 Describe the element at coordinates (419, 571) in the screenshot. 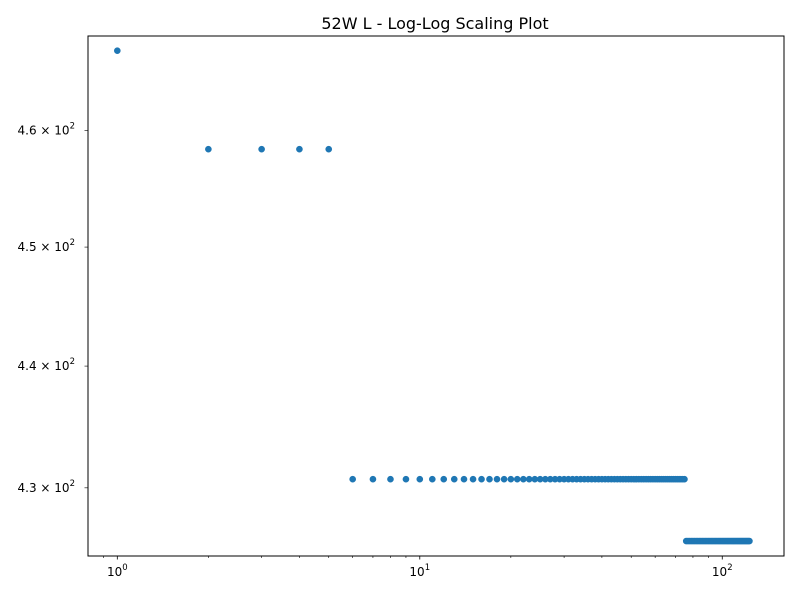

I see `x-tick-label: 10¹` at that location.